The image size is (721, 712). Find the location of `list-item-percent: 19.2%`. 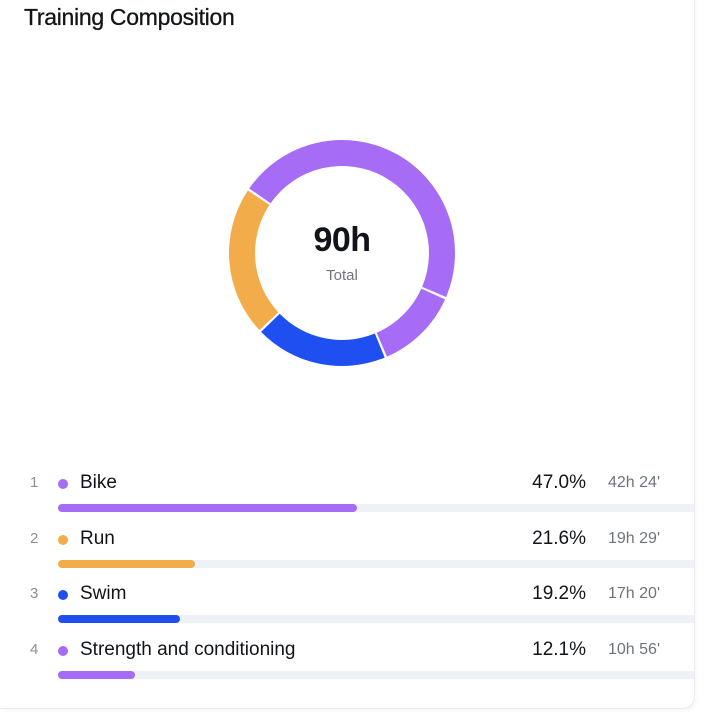

list-item-percent: 19.2% is located at coordinates (559, 593).